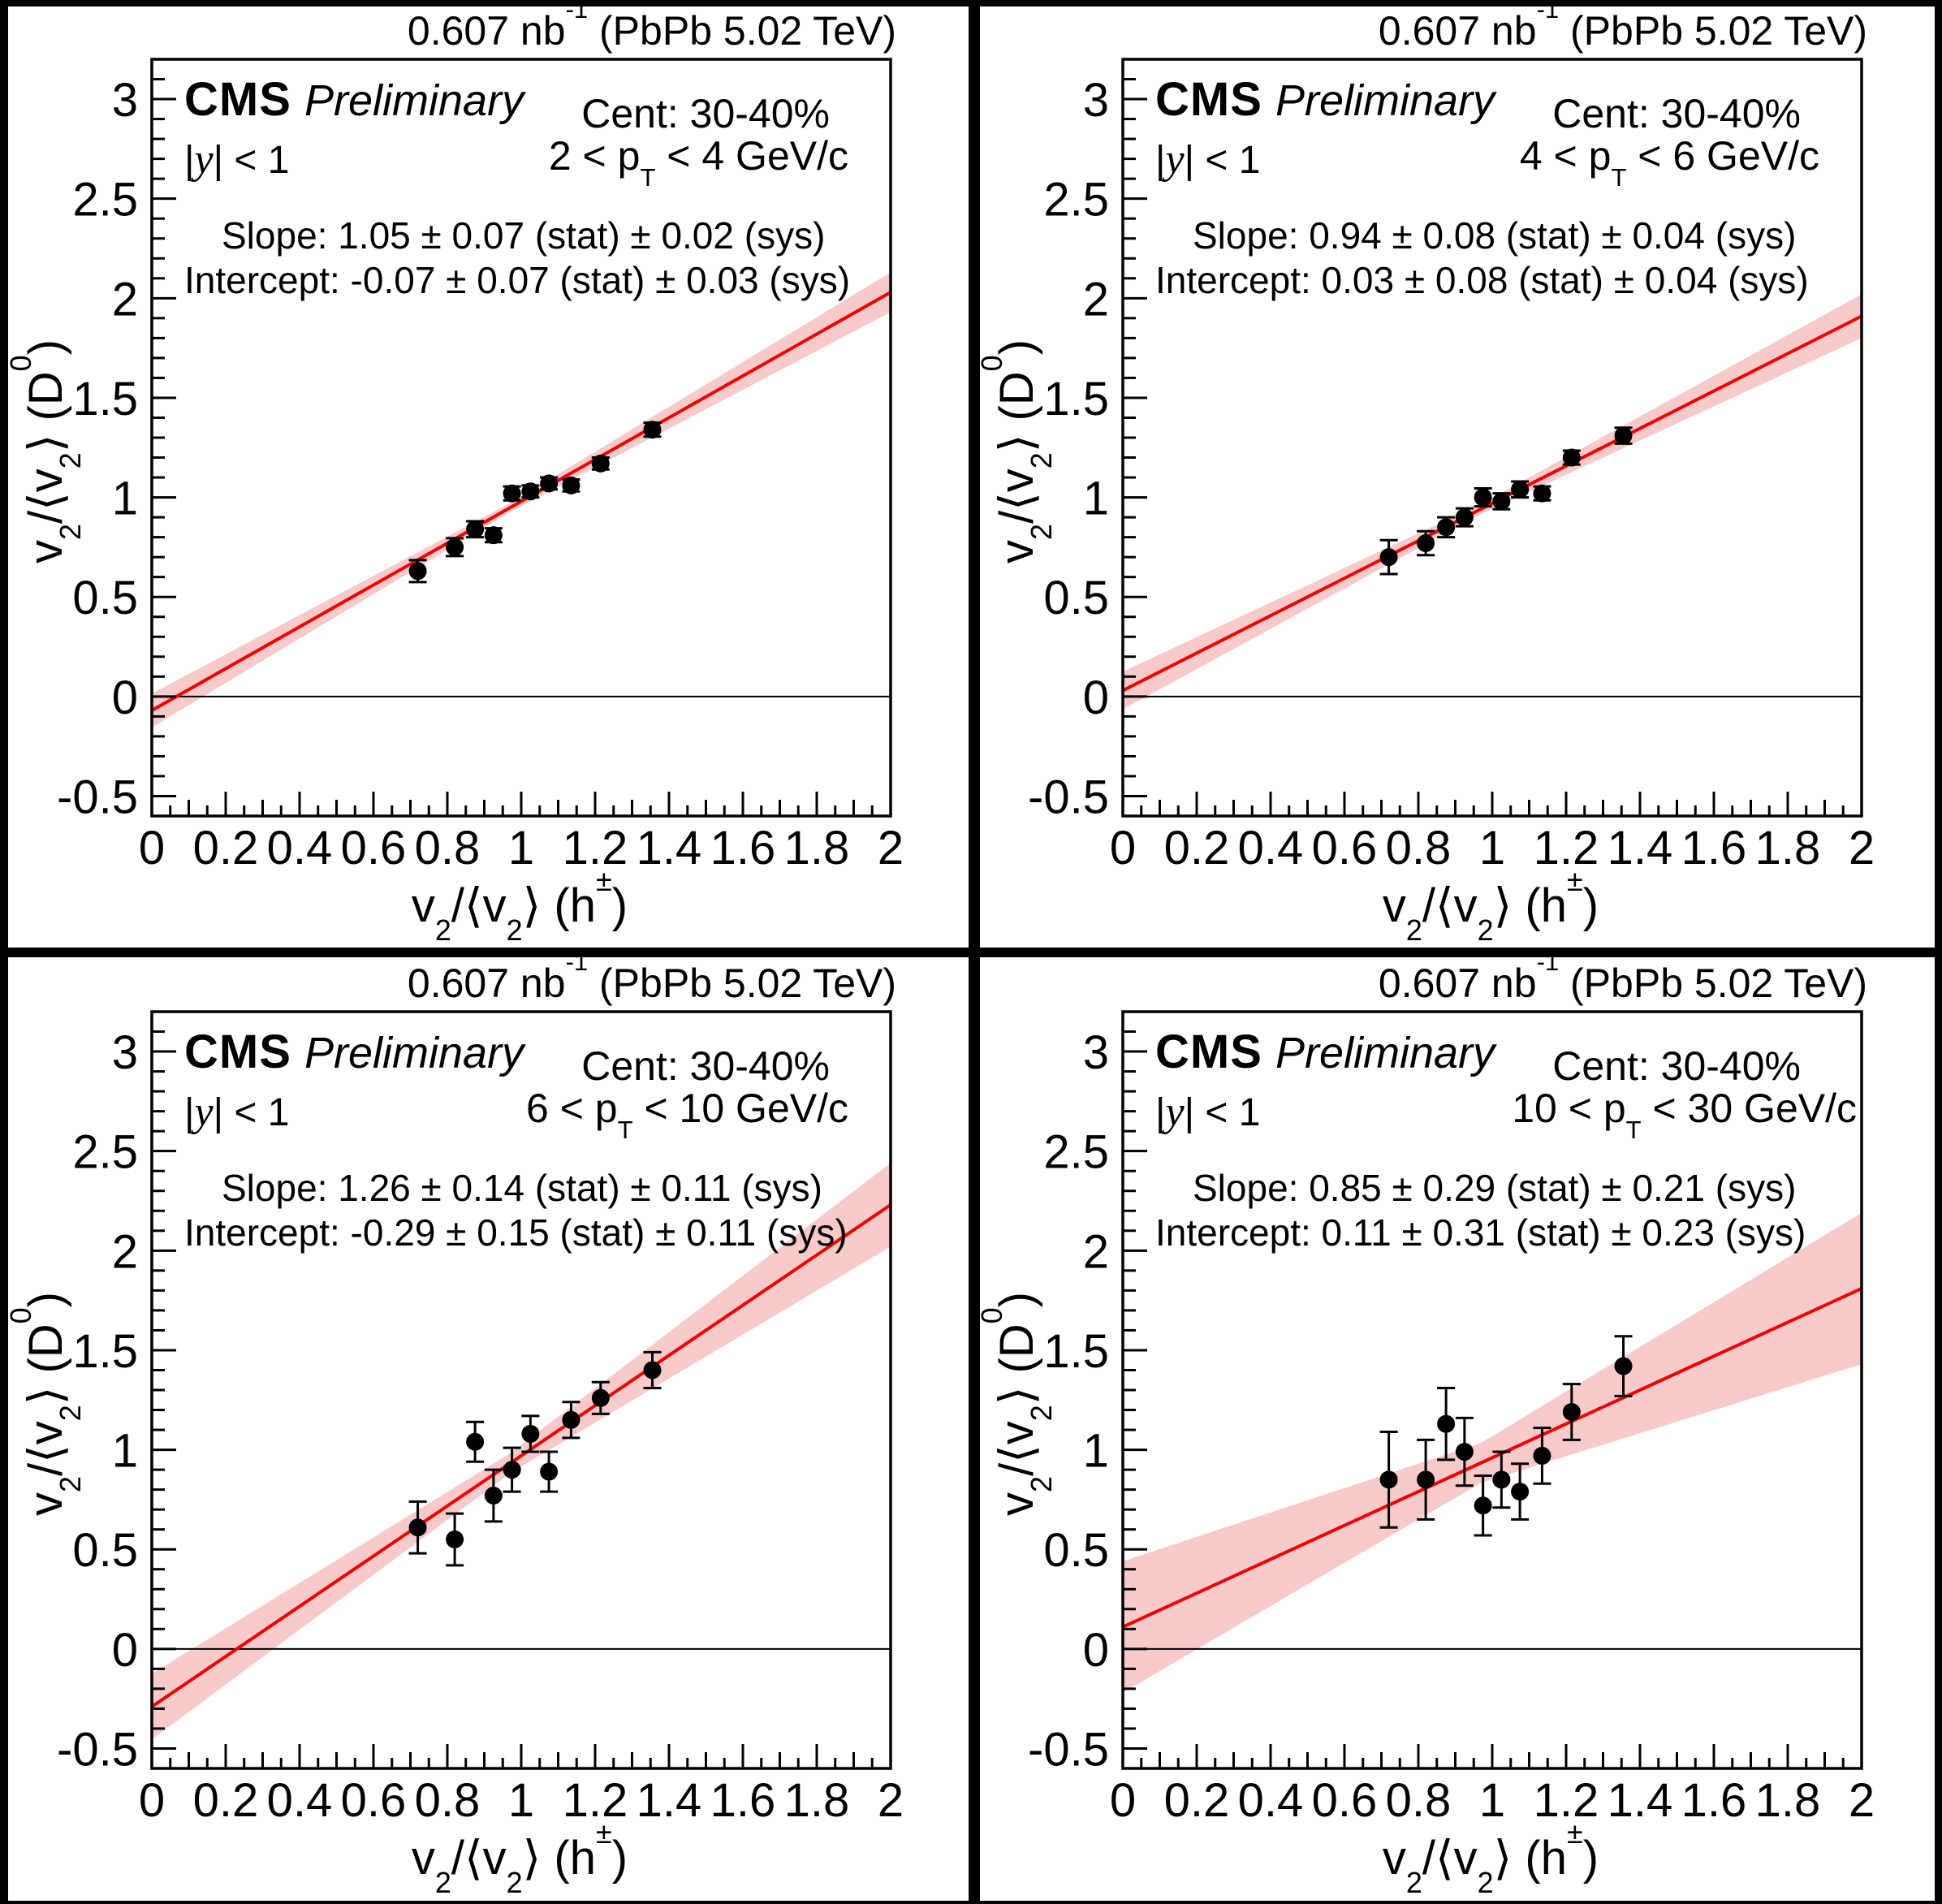 The image size is (1942, 1904). I want to click on x-tick-label: 2, so click(1862, 848).